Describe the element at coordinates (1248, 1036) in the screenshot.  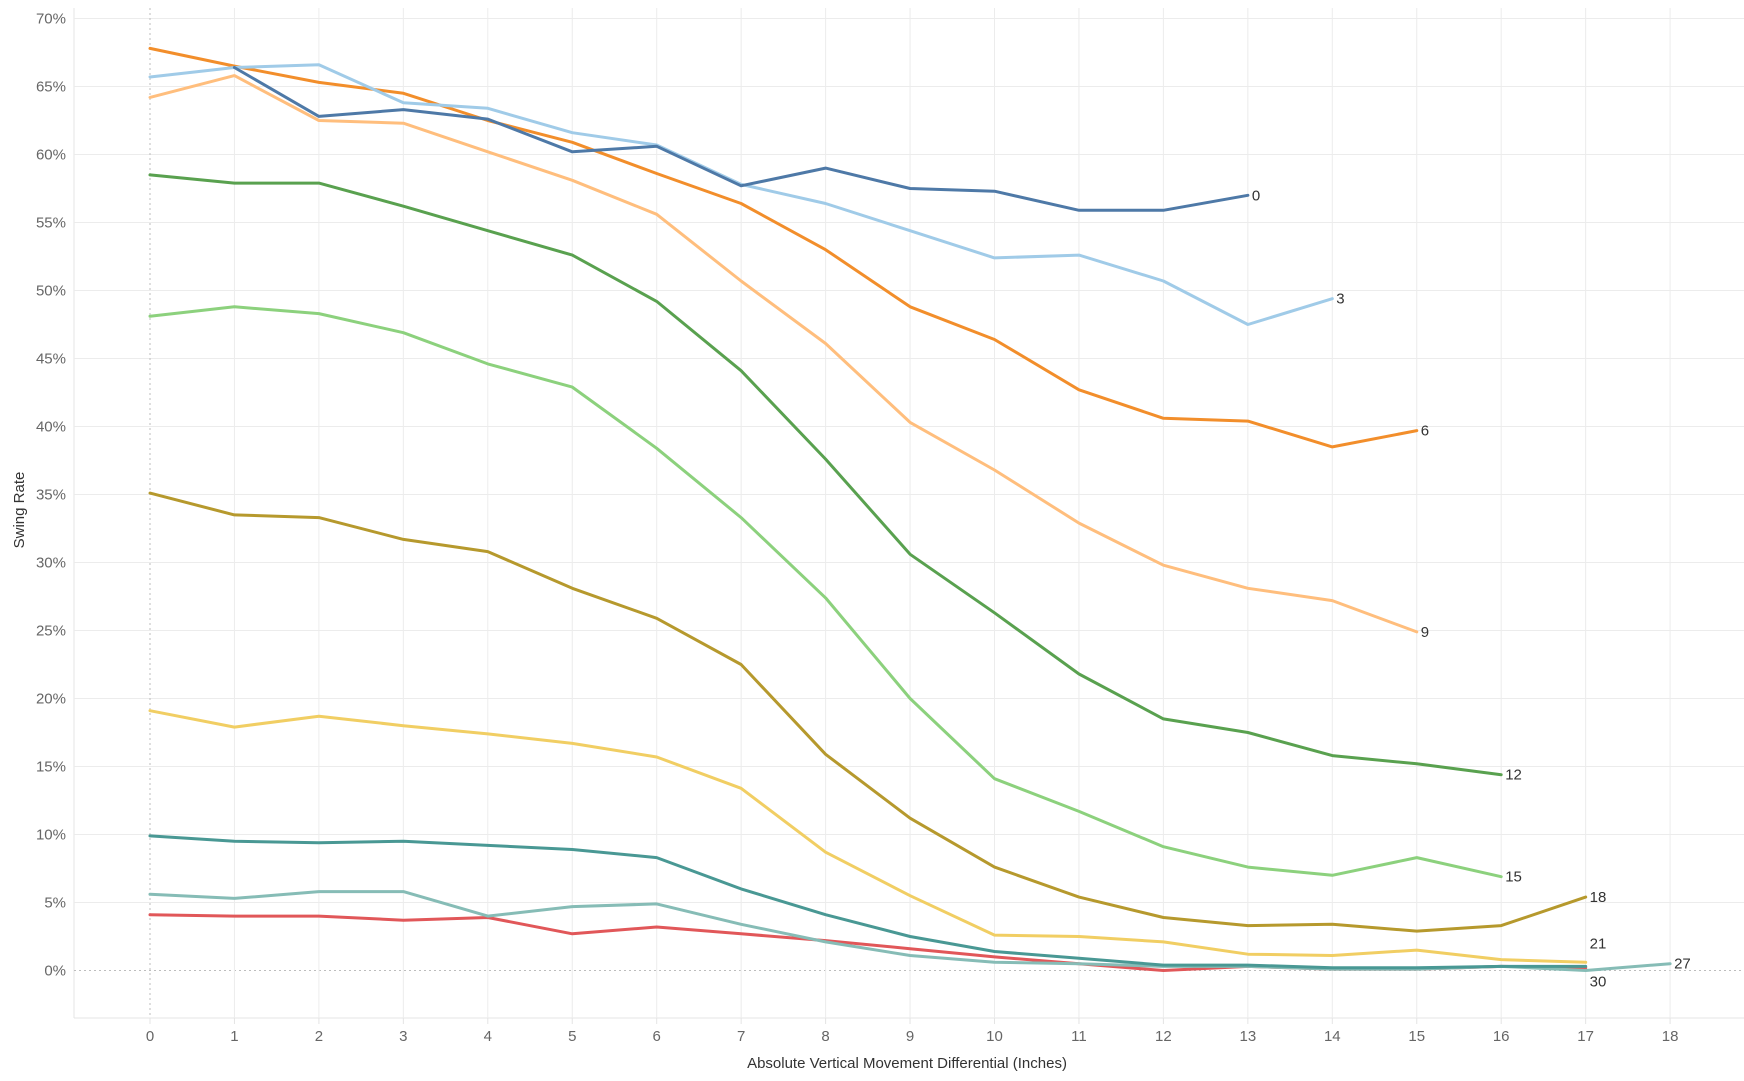
I see `x-tick-label: 13` at that location.